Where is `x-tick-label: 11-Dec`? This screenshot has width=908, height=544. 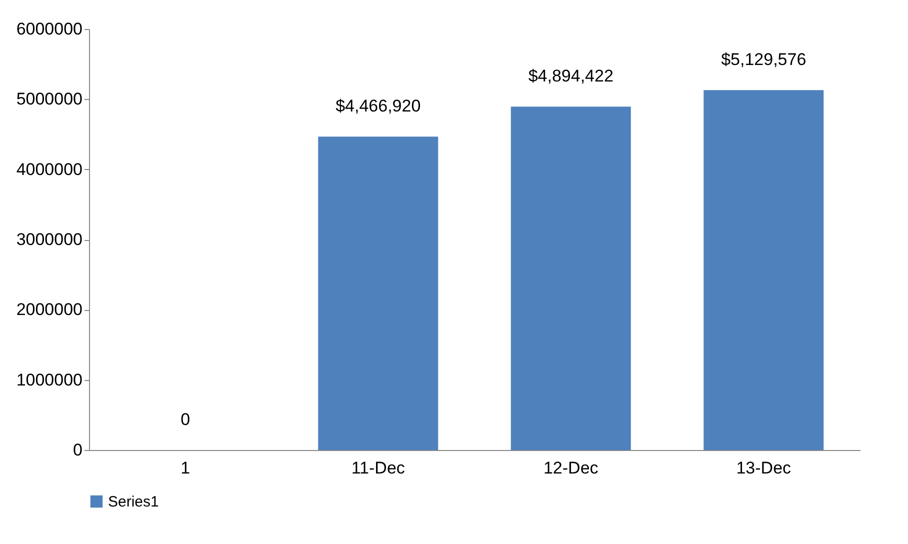 x-tick-label: 11-Dec is located at coordinates (378, 468).